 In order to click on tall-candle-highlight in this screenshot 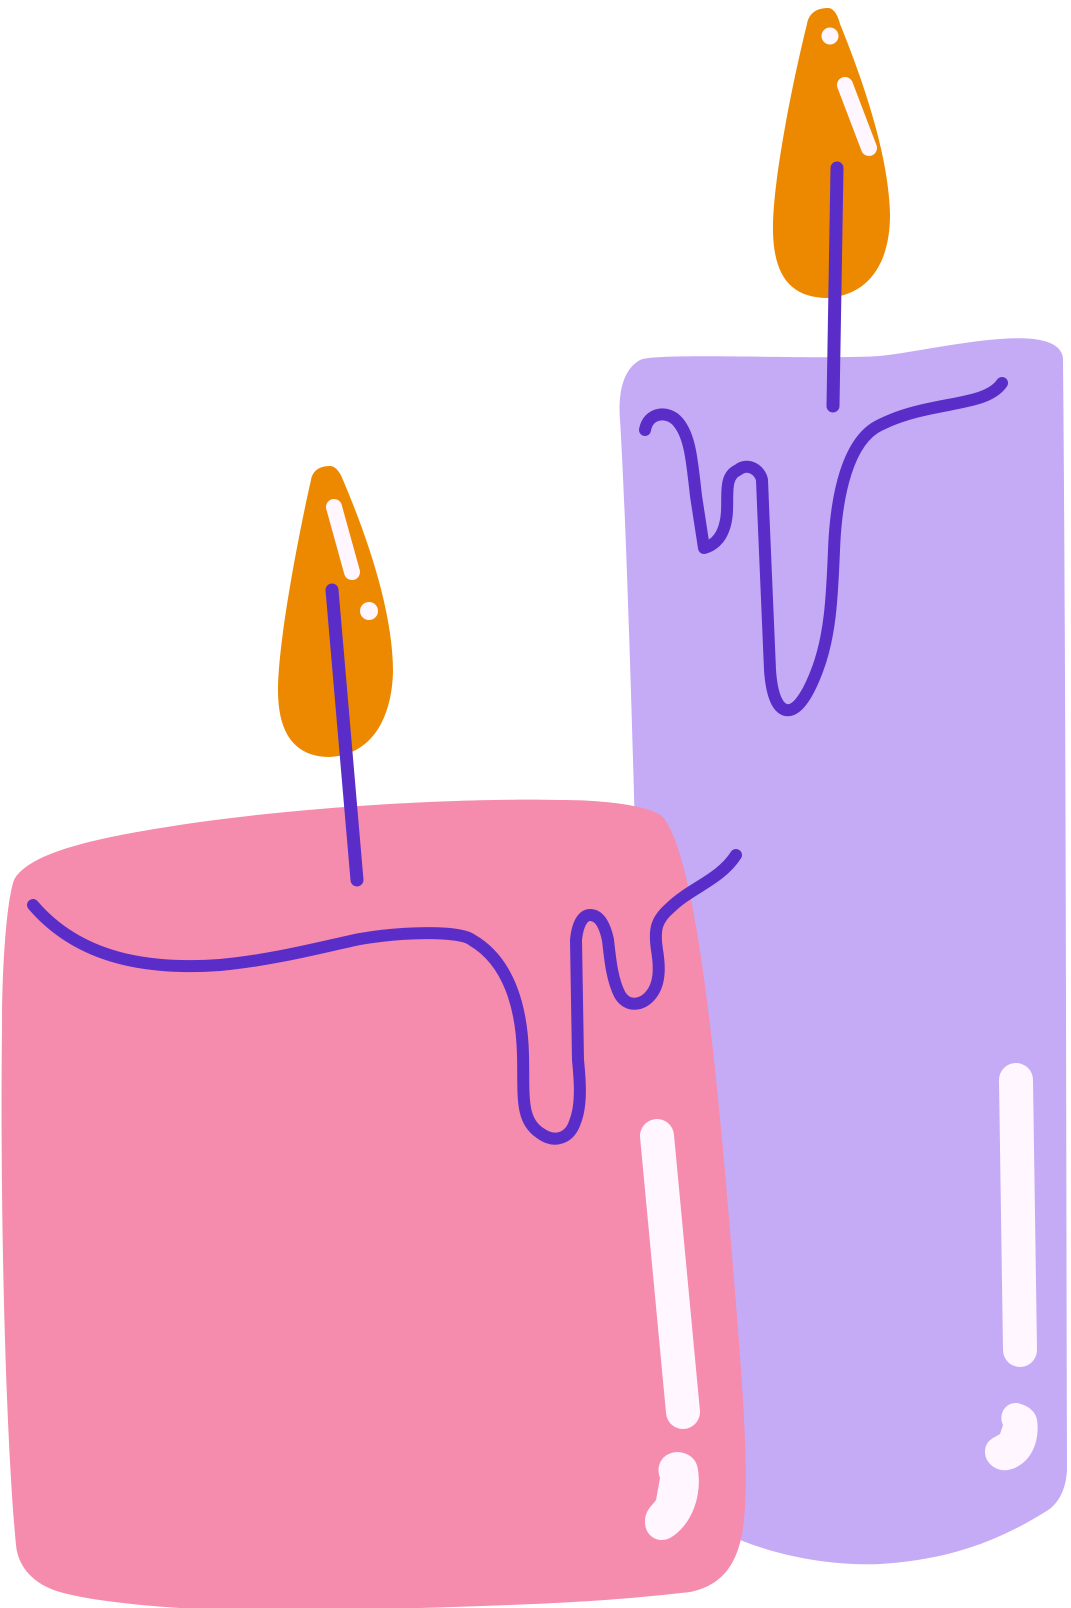, I will do `click(1018, 1215)`.